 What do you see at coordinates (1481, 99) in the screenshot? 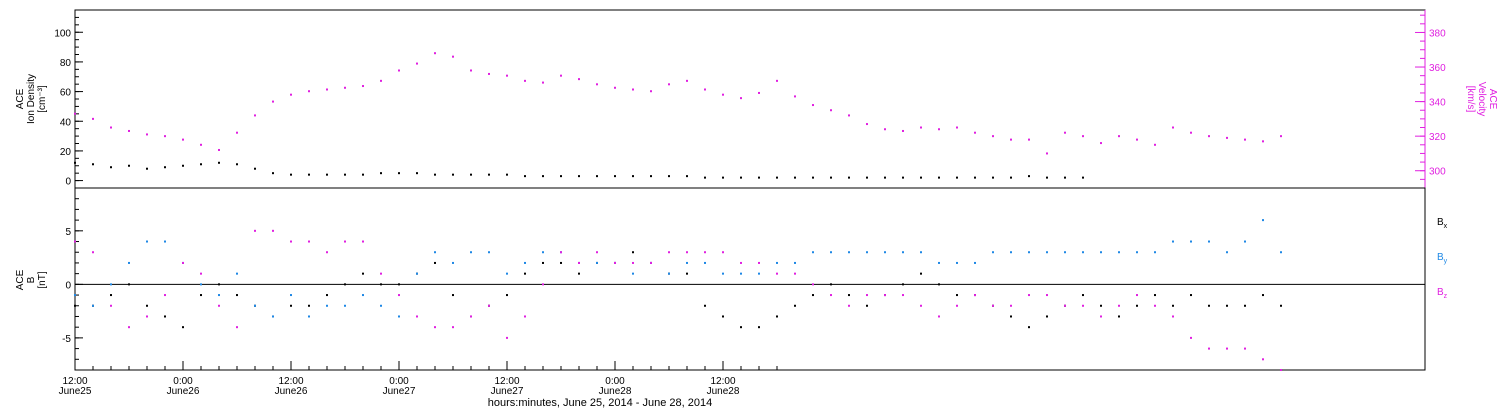
I see `velocity-axis-label-line: Velocity` at bounding box center [1481, 99].